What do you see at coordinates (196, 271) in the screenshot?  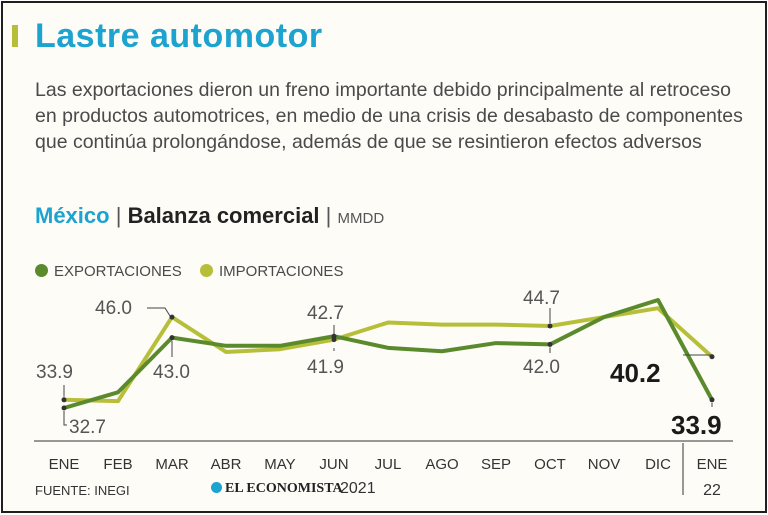 I see `legend: EXPORTACIONES IMPORTACIONES` at bounding box center [196, 271].